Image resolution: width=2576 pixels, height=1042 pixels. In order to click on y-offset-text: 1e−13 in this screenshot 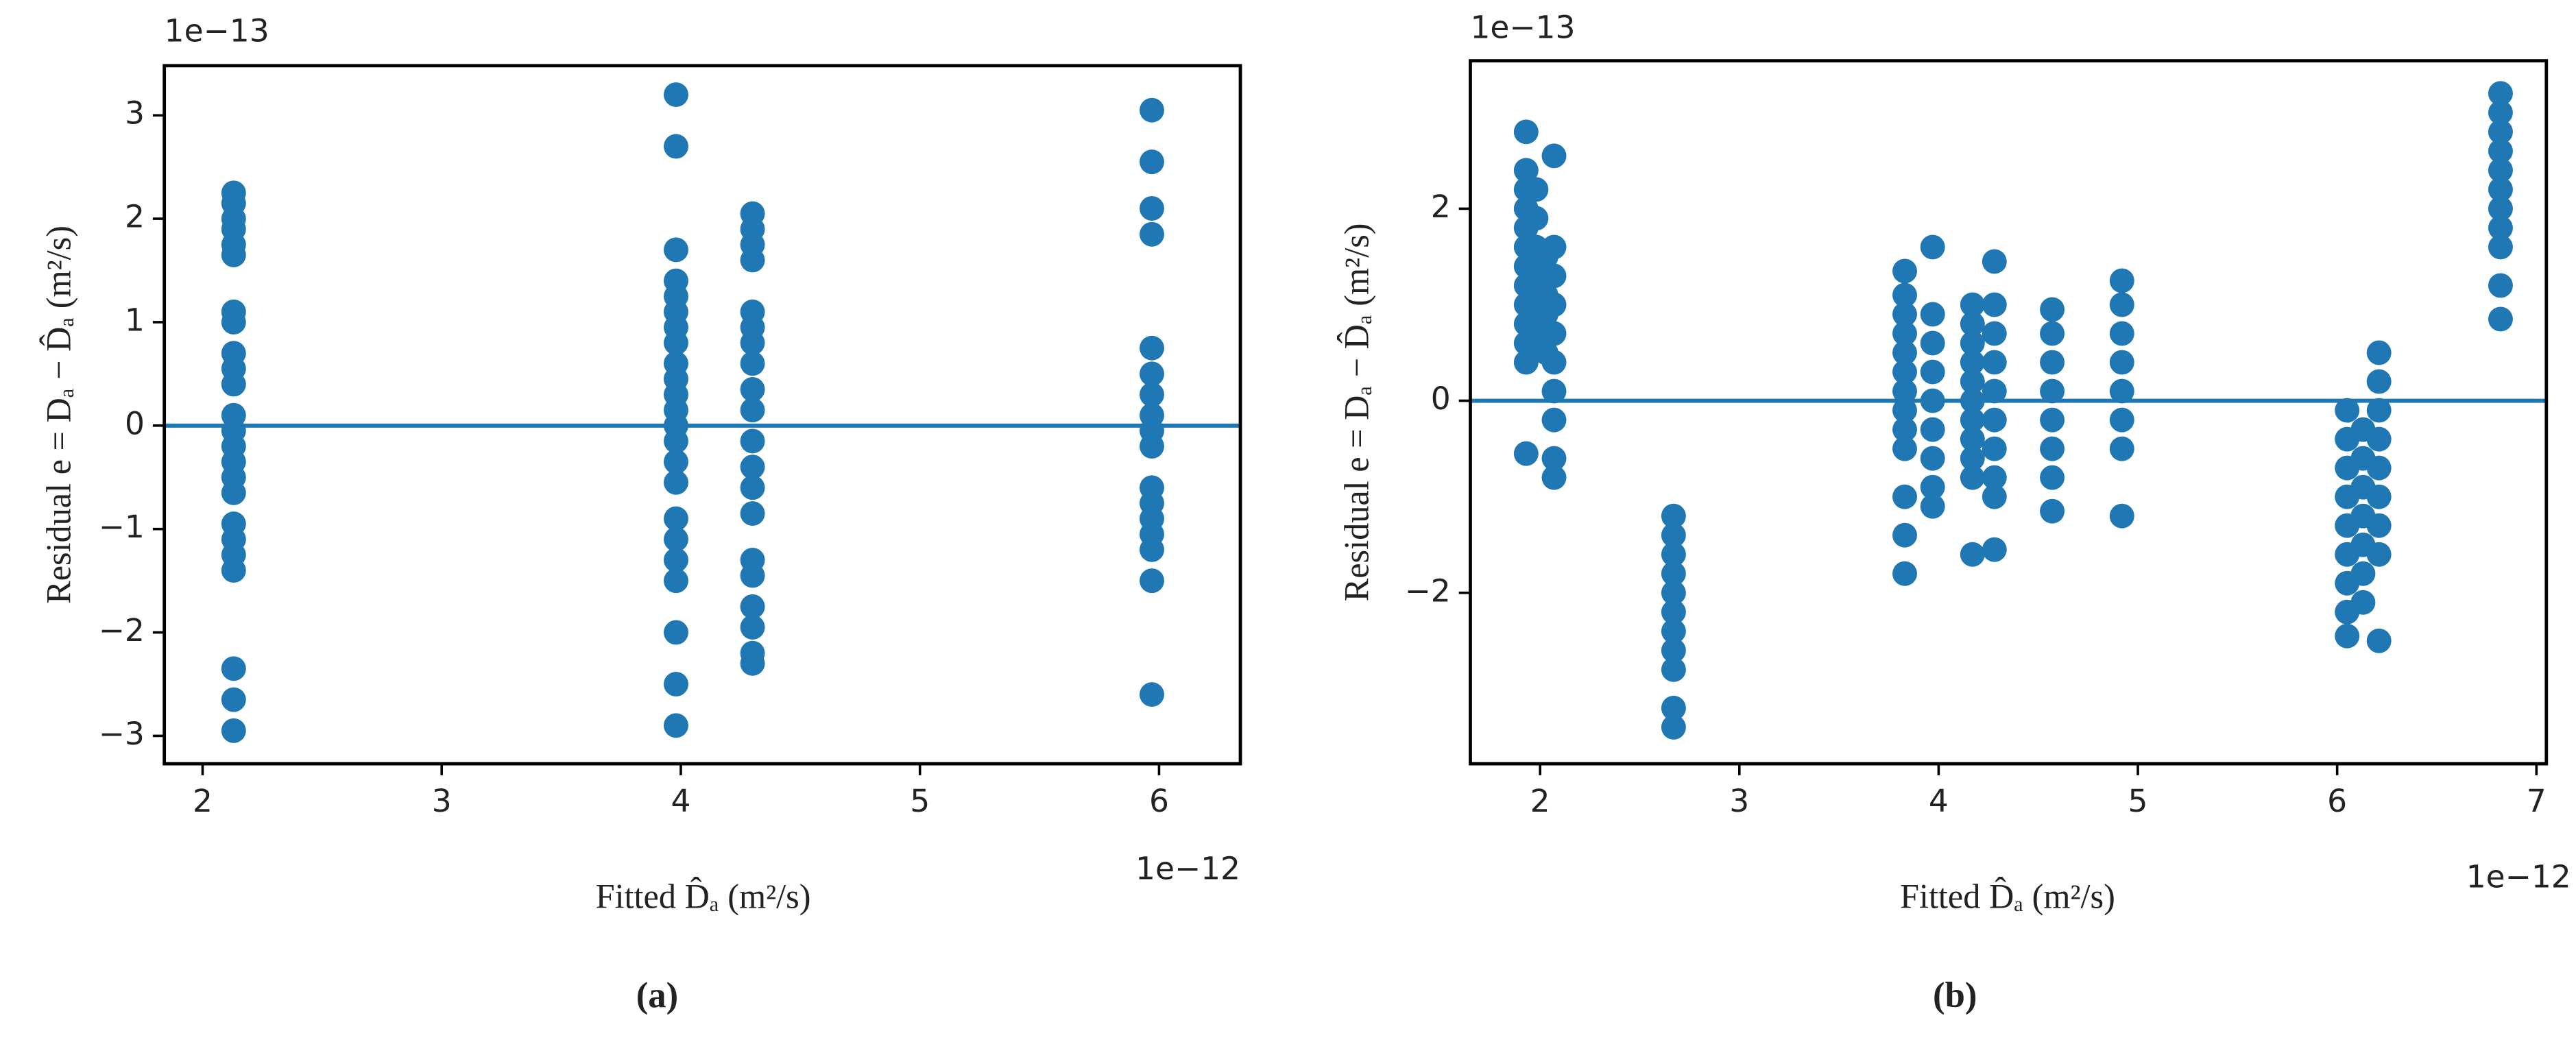, I will do `click(1523, 28)`.